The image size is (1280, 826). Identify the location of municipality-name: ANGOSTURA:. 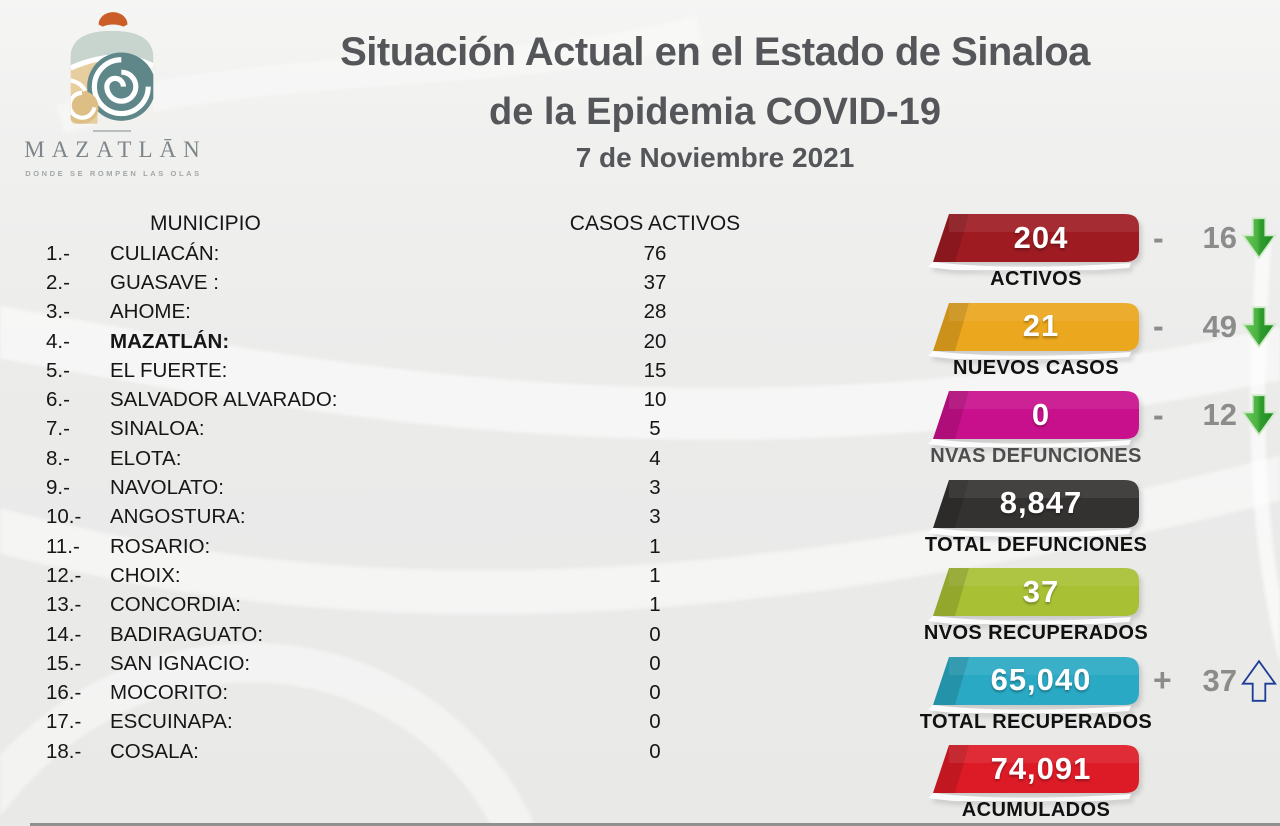
(178, 517).